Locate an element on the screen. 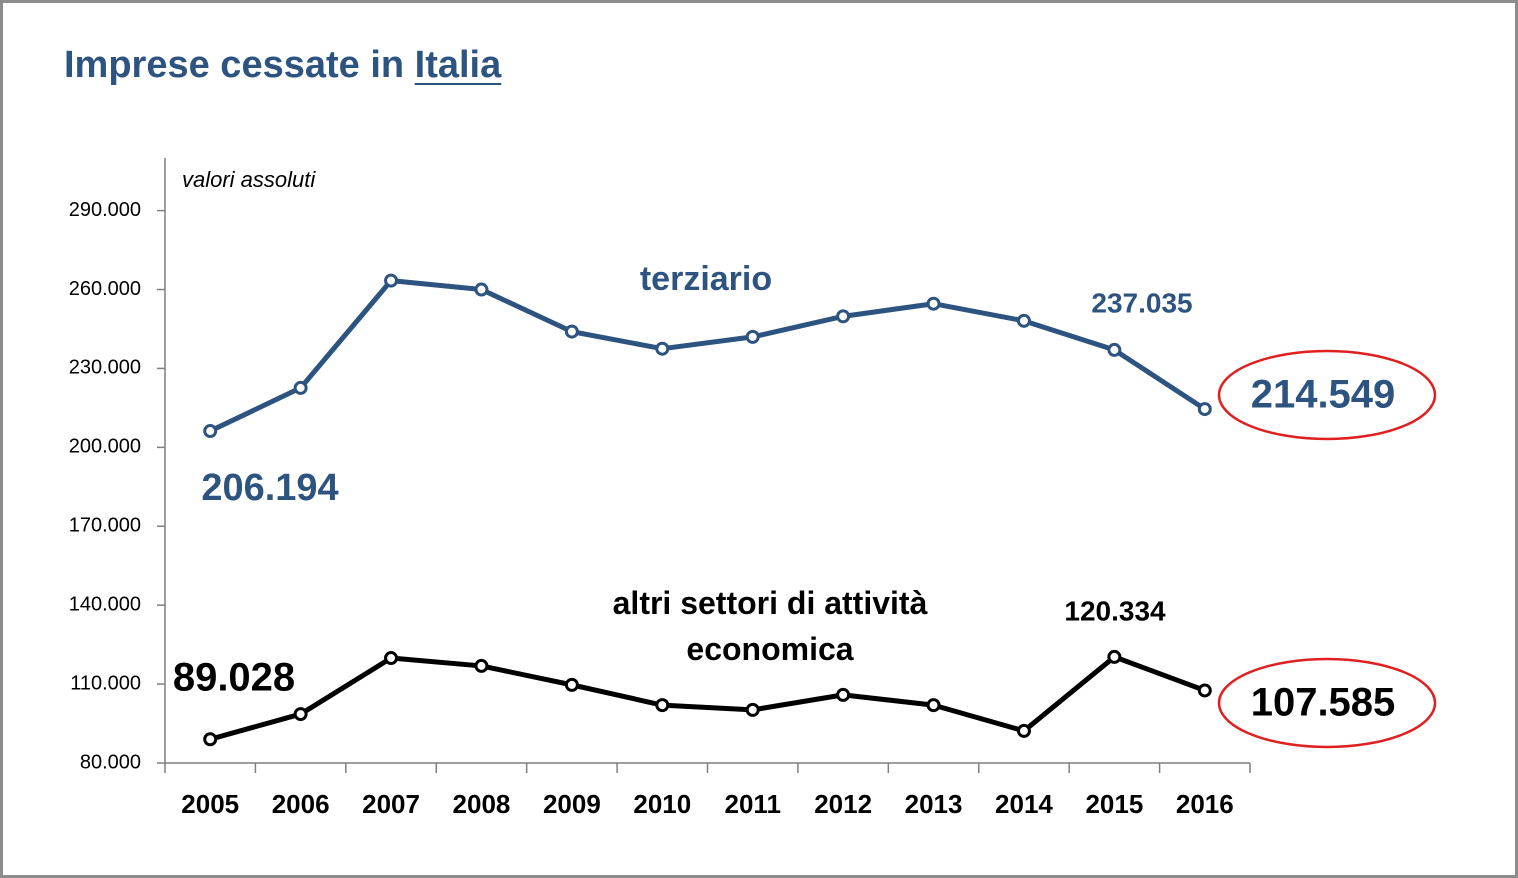 The image size is (1518, 878). x-tick-label: 2012 is located at coordinates (843, 804).